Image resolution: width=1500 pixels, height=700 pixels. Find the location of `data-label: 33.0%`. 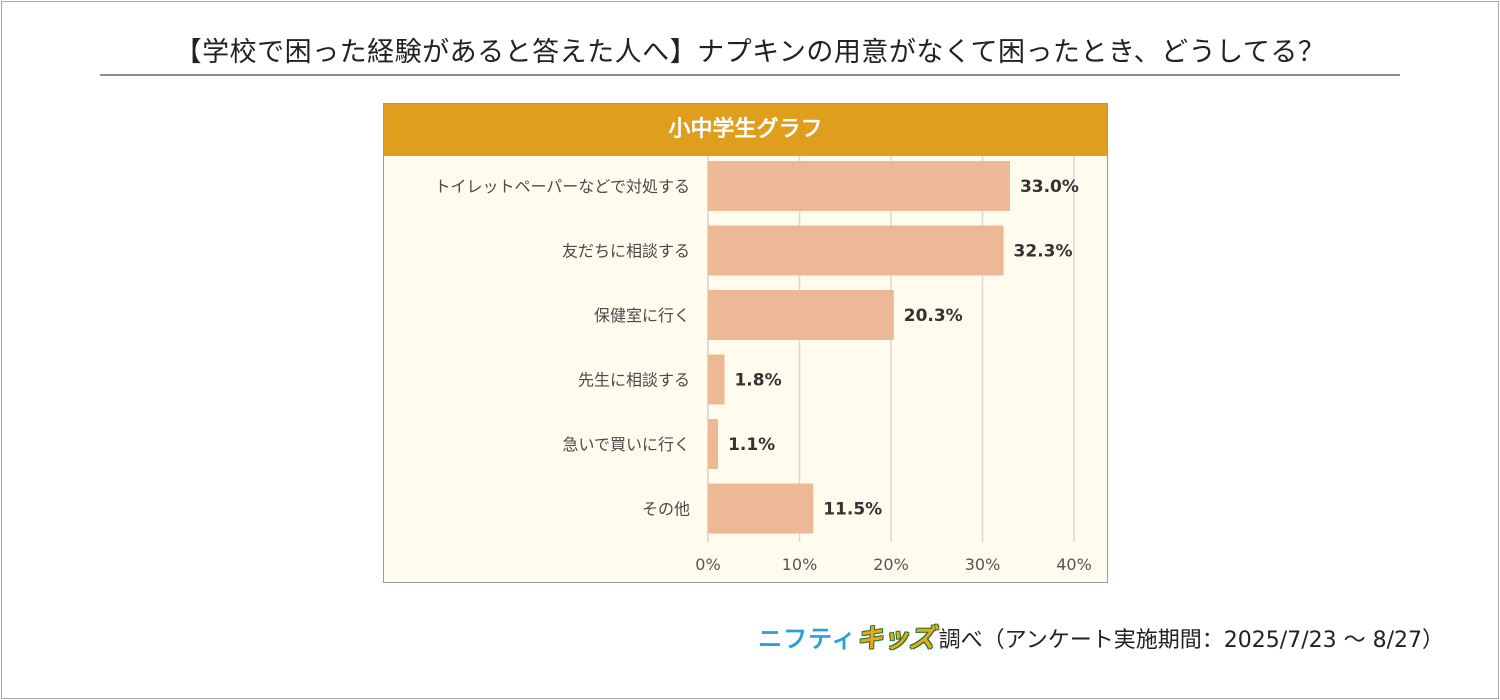

data-label: 33.0% is located at coordinates (1049, 187).